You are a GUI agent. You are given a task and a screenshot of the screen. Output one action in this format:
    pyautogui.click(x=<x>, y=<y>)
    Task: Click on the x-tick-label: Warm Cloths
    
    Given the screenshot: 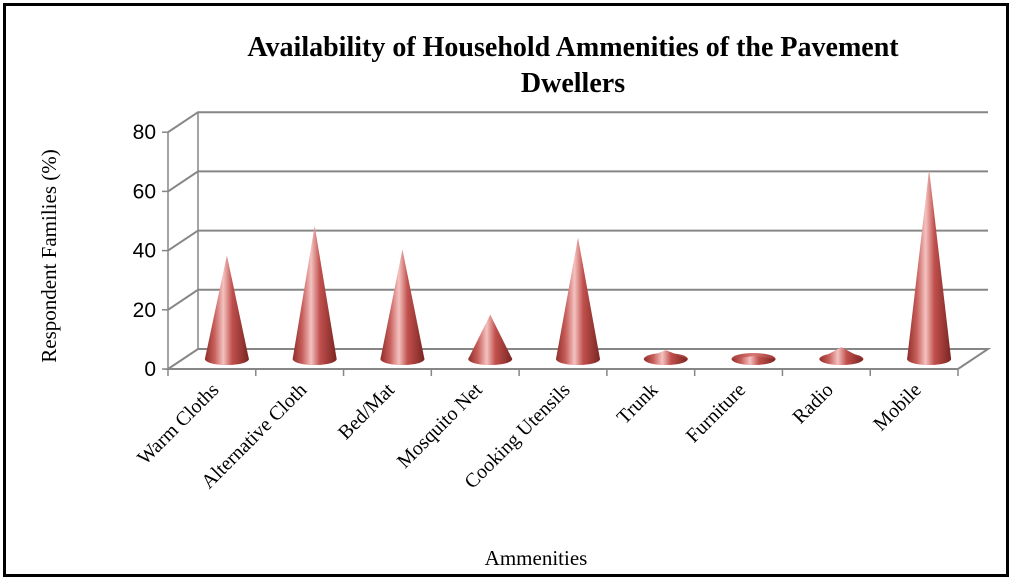 What is the action you would take?
    pyautogui.click(x=178, y=424)
    